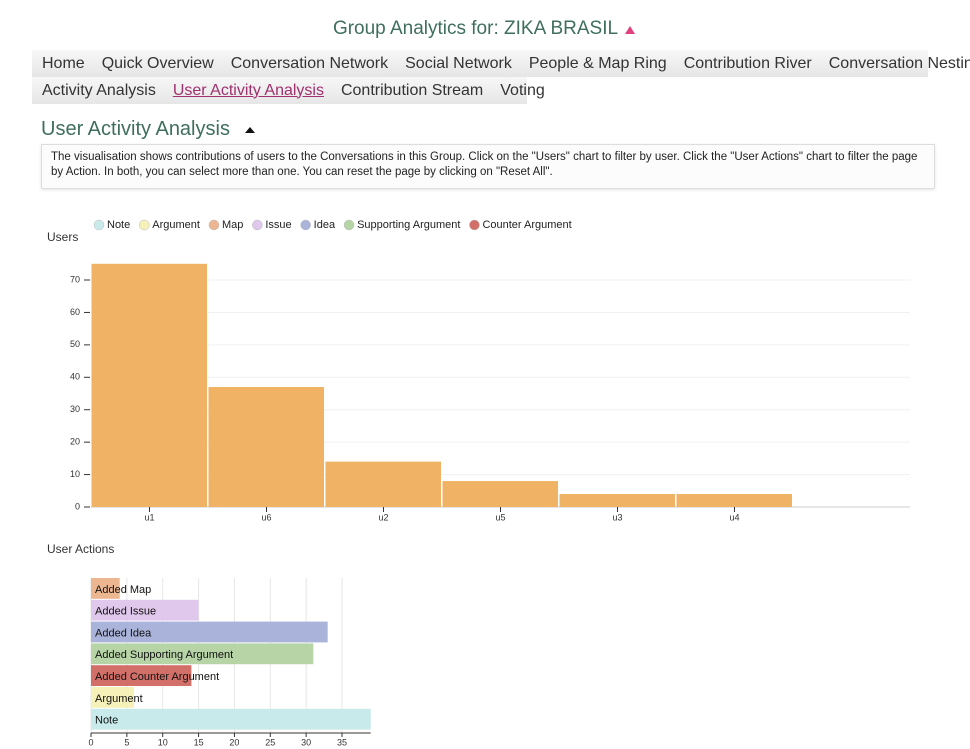 The width and height of the screenshot is (970, 749). Describe the element at coordinates (270, 742) in the screenshot. I see `x-tick-label: 25` at that location.